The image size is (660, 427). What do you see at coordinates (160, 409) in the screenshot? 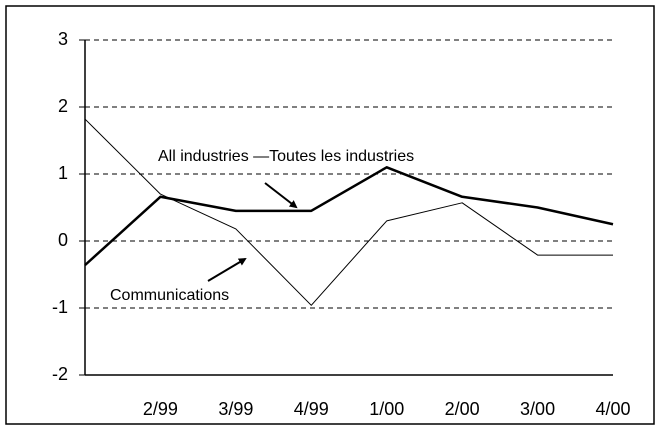
I see `x-tick-label: 2/99` at bounding box center [160, 409].